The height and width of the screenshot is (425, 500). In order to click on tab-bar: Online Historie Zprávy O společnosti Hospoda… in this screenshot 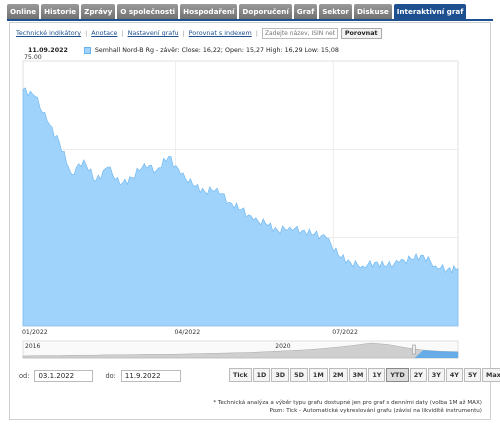, I will do `click(237, 12)`.